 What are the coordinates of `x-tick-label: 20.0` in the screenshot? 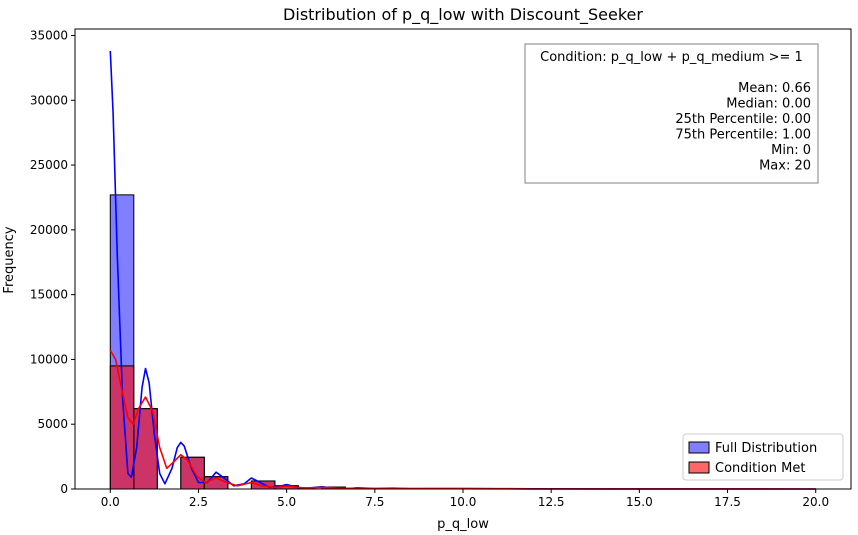 It's located at (815, 502).